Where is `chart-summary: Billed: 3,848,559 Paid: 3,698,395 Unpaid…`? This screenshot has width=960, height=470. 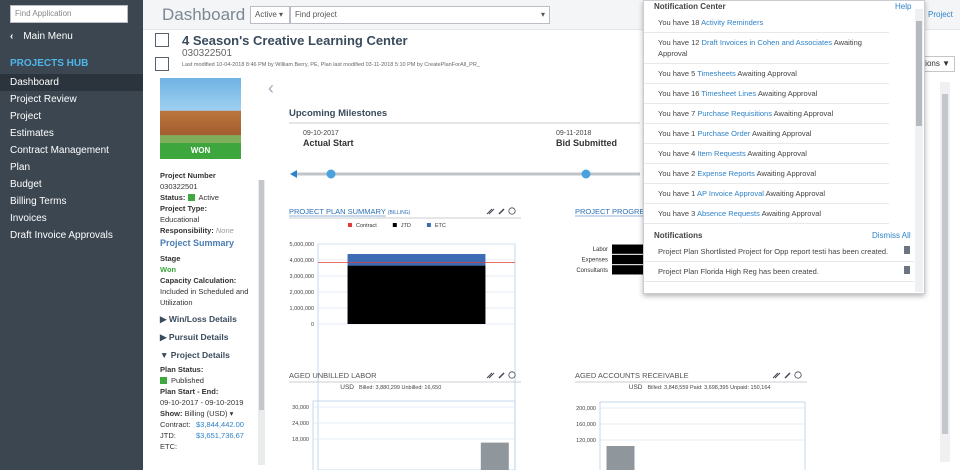
chart-summary: Billed: 3,848,559 Paid: 3,698,395 Unpaid… is located at coordinates (709, 388).